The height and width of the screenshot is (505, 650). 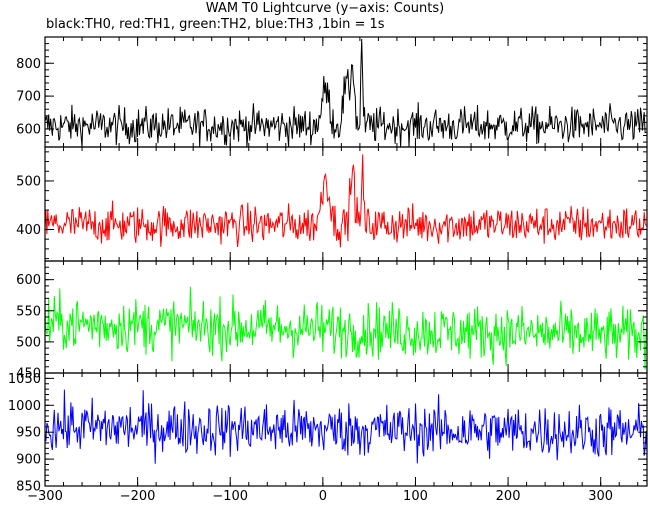 I want to click on x-tick-label: −300, so click(x=45, y=496).